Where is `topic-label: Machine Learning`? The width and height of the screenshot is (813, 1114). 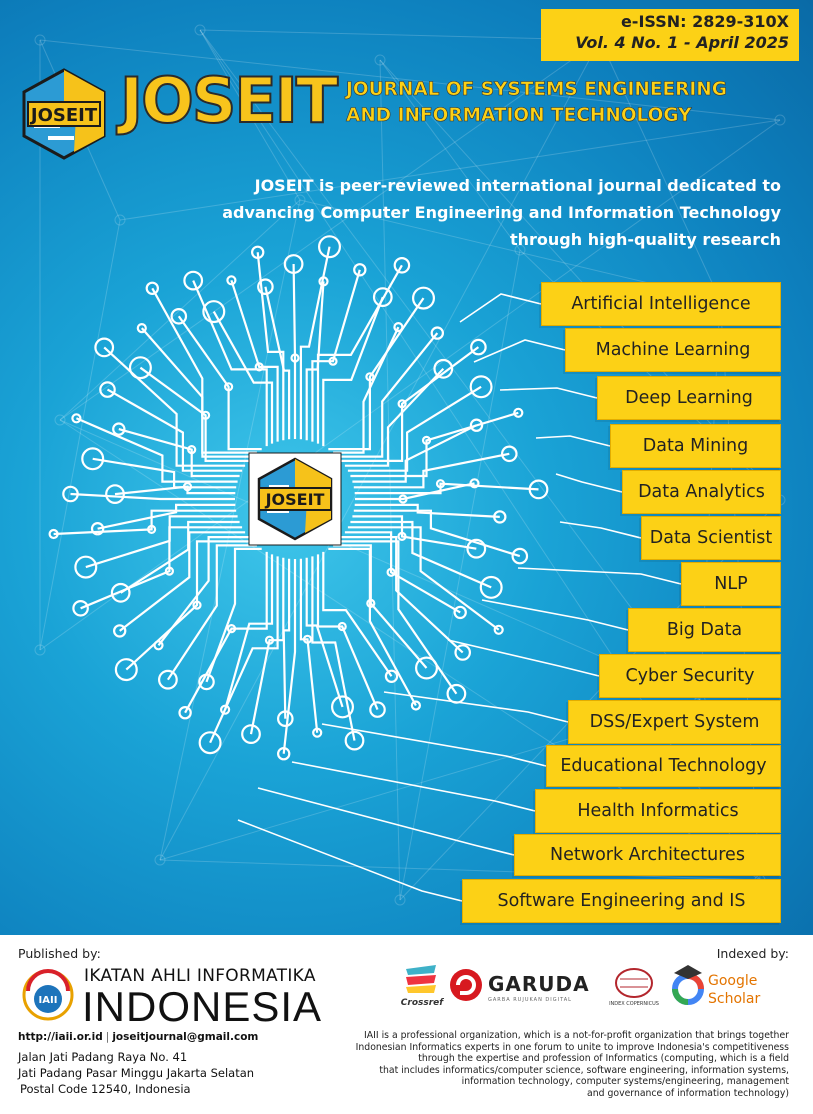
topic-label: Machine Learning is located at coordinates (673, 350).